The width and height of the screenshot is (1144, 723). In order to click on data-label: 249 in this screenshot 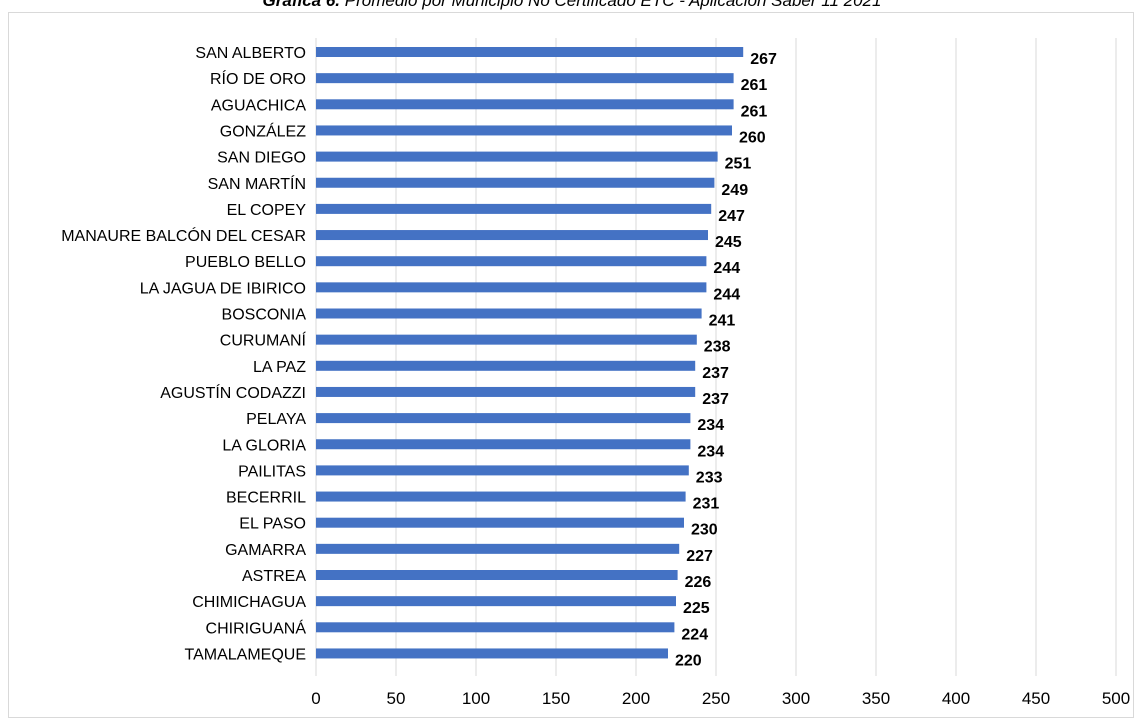, I will do `click(734, 190)`.